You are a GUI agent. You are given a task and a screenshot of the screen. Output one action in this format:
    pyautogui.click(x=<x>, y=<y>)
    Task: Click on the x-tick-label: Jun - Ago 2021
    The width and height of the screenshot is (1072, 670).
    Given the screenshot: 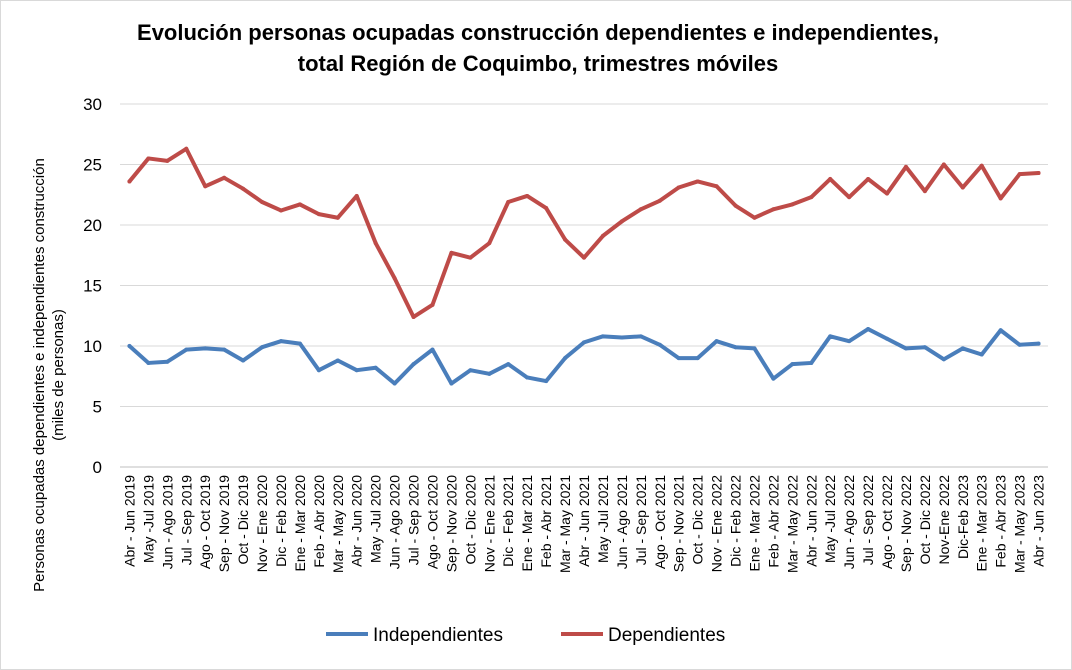 What is the action you would take?
    pyautogui.click(x=622, y=522)
    